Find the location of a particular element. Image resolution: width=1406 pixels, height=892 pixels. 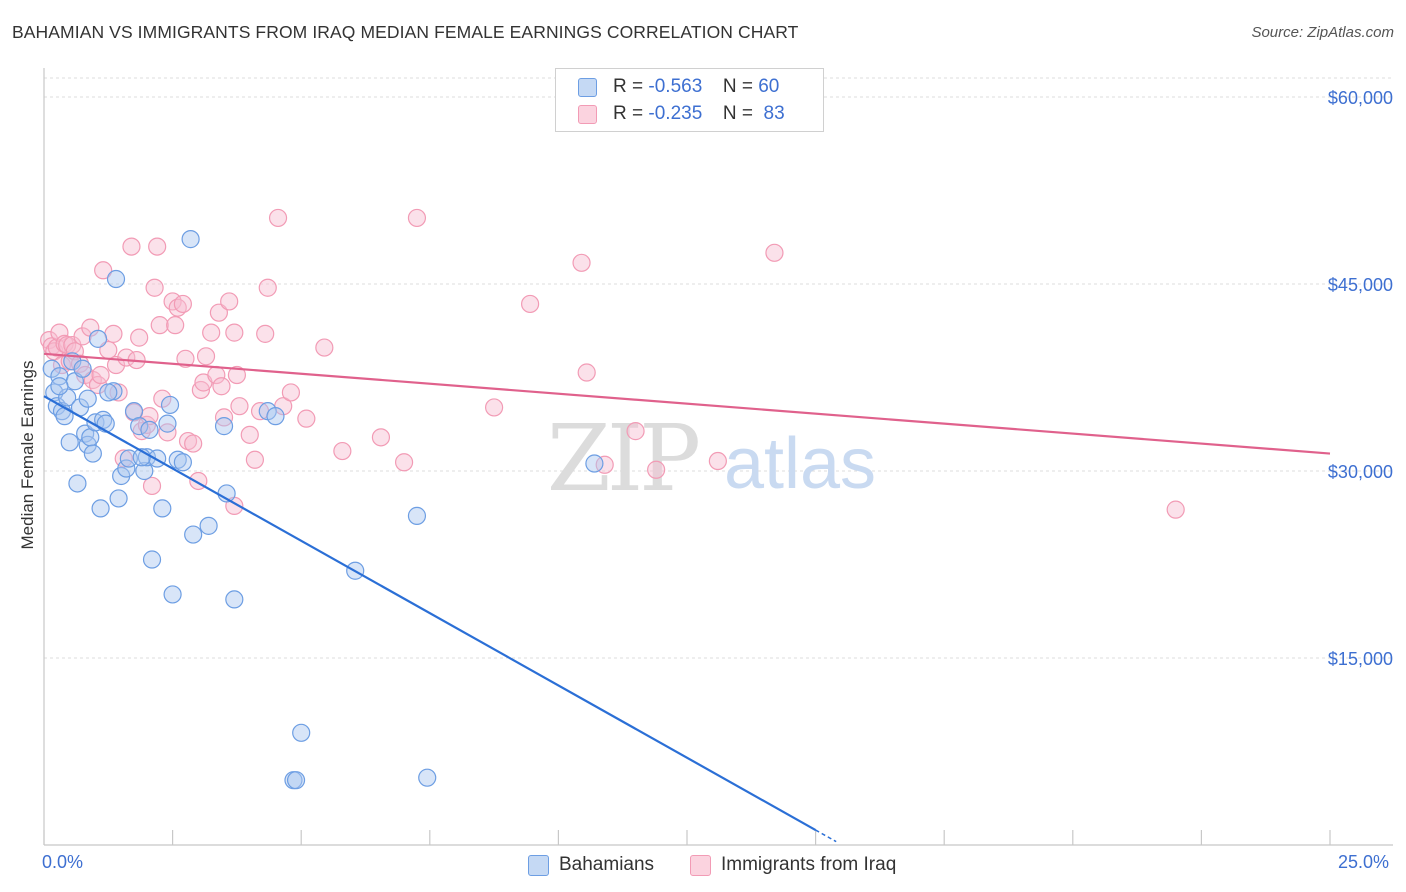

correlation-legend: R = -0.563 N = 60 R = -0.235 N = 83 is located at coordinates (689, 100).